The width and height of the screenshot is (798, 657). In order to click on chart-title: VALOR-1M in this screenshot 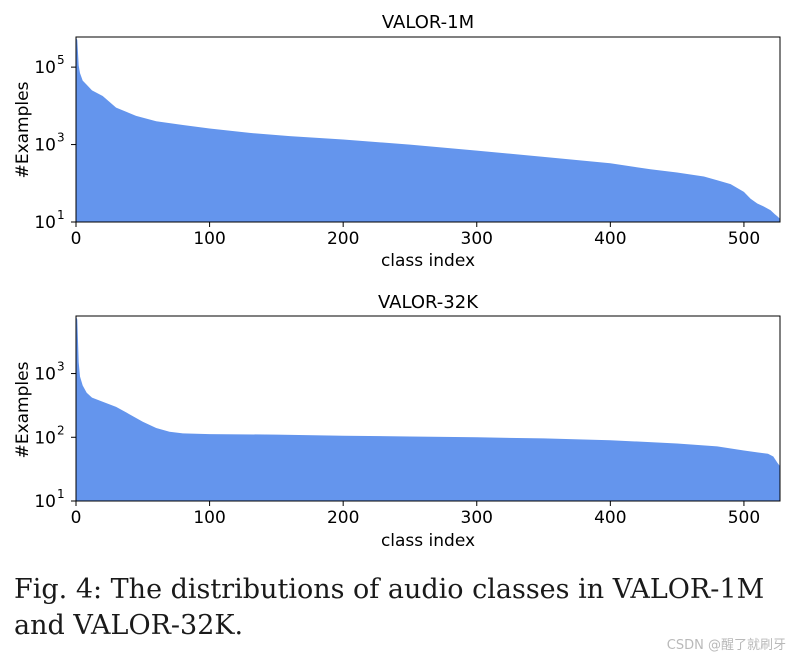, I will do `click(428, 22)`.